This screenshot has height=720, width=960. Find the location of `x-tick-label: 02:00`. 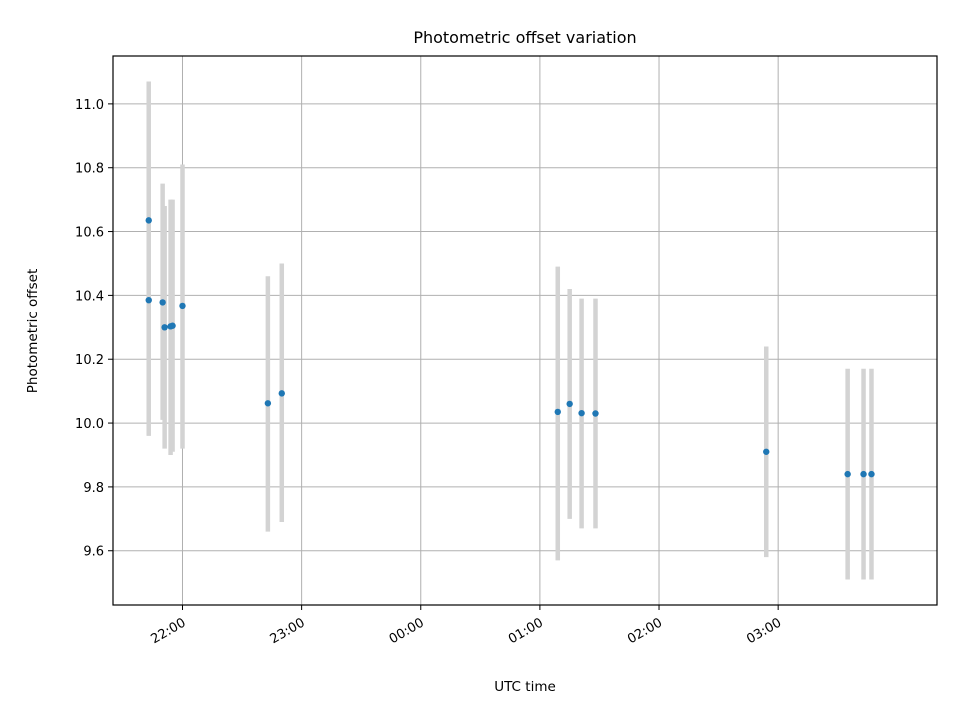

x-tick-label: 02:00 is located at coordinates (645, 631).